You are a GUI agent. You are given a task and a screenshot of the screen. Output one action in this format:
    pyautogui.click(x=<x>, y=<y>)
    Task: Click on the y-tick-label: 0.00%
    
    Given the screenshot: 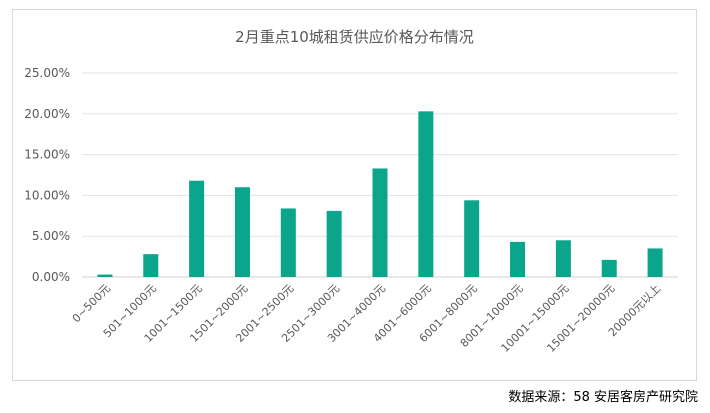 What is the action you would take?
    pyautogui.click(x=51, y=277)
    